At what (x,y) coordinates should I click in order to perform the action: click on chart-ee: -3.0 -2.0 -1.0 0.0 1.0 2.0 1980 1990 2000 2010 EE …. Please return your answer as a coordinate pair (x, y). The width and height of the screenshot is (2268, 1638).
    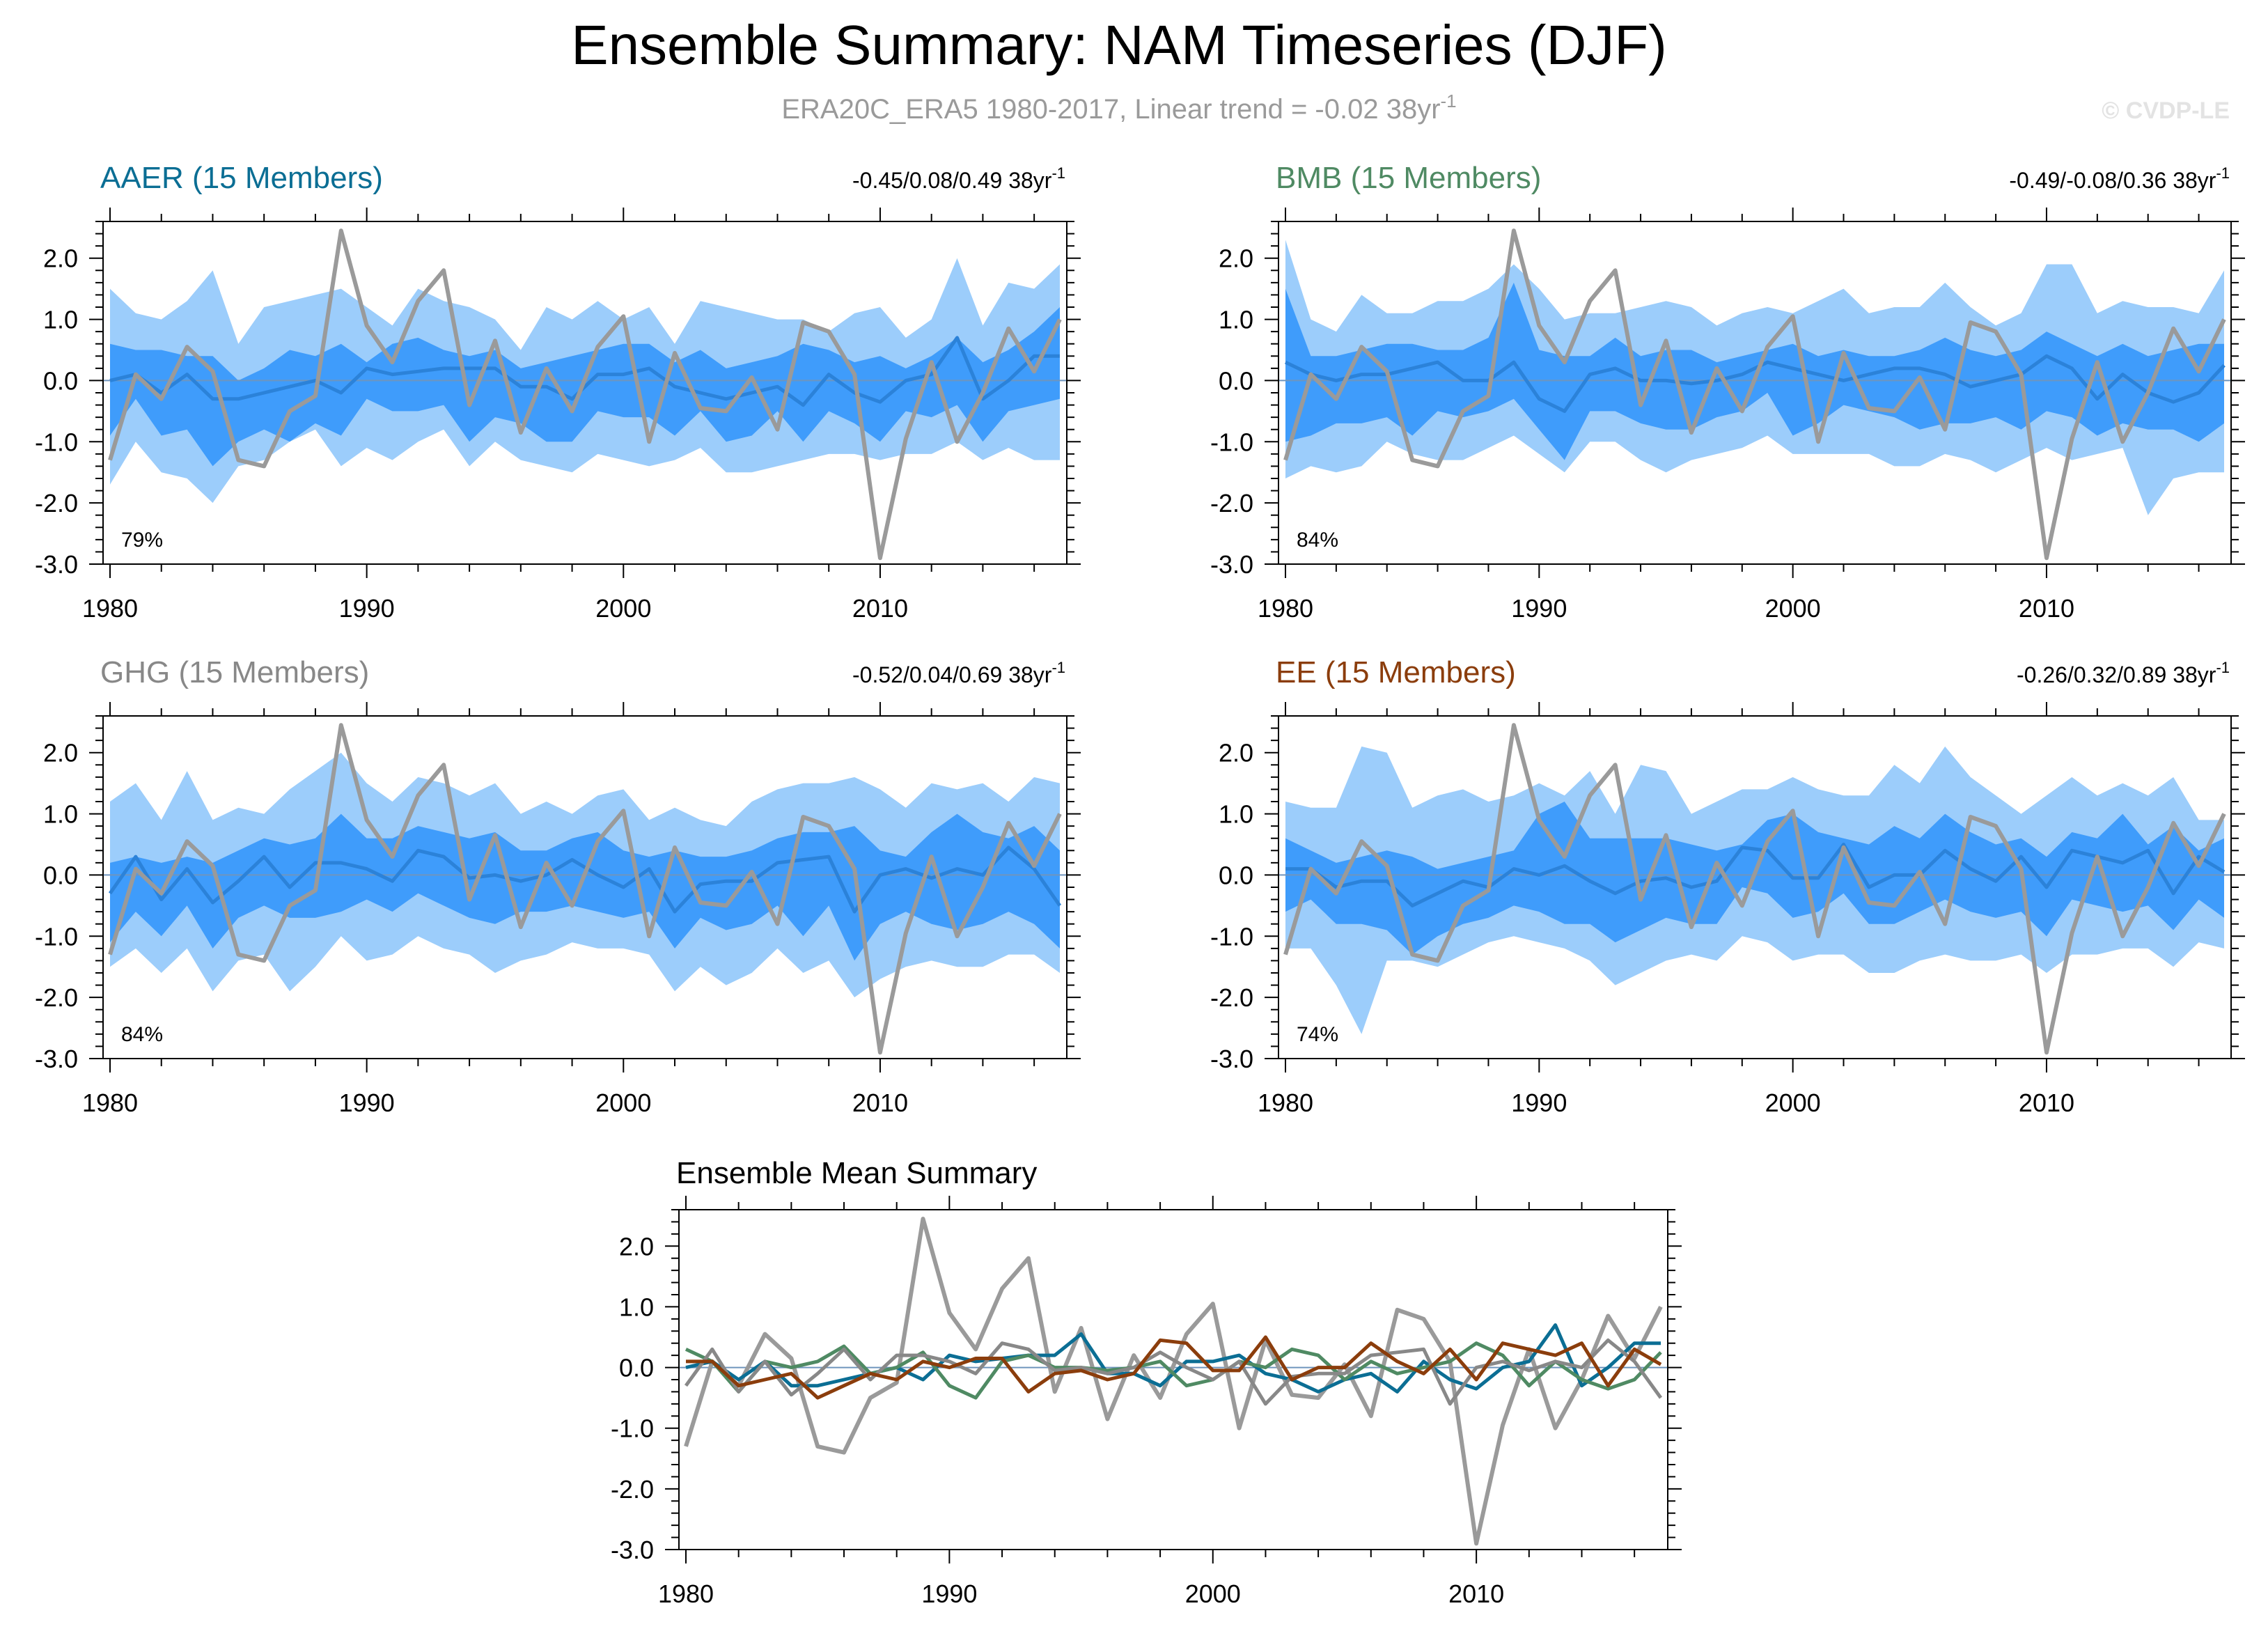
    Looking at the image, I should click on (1727, 886).